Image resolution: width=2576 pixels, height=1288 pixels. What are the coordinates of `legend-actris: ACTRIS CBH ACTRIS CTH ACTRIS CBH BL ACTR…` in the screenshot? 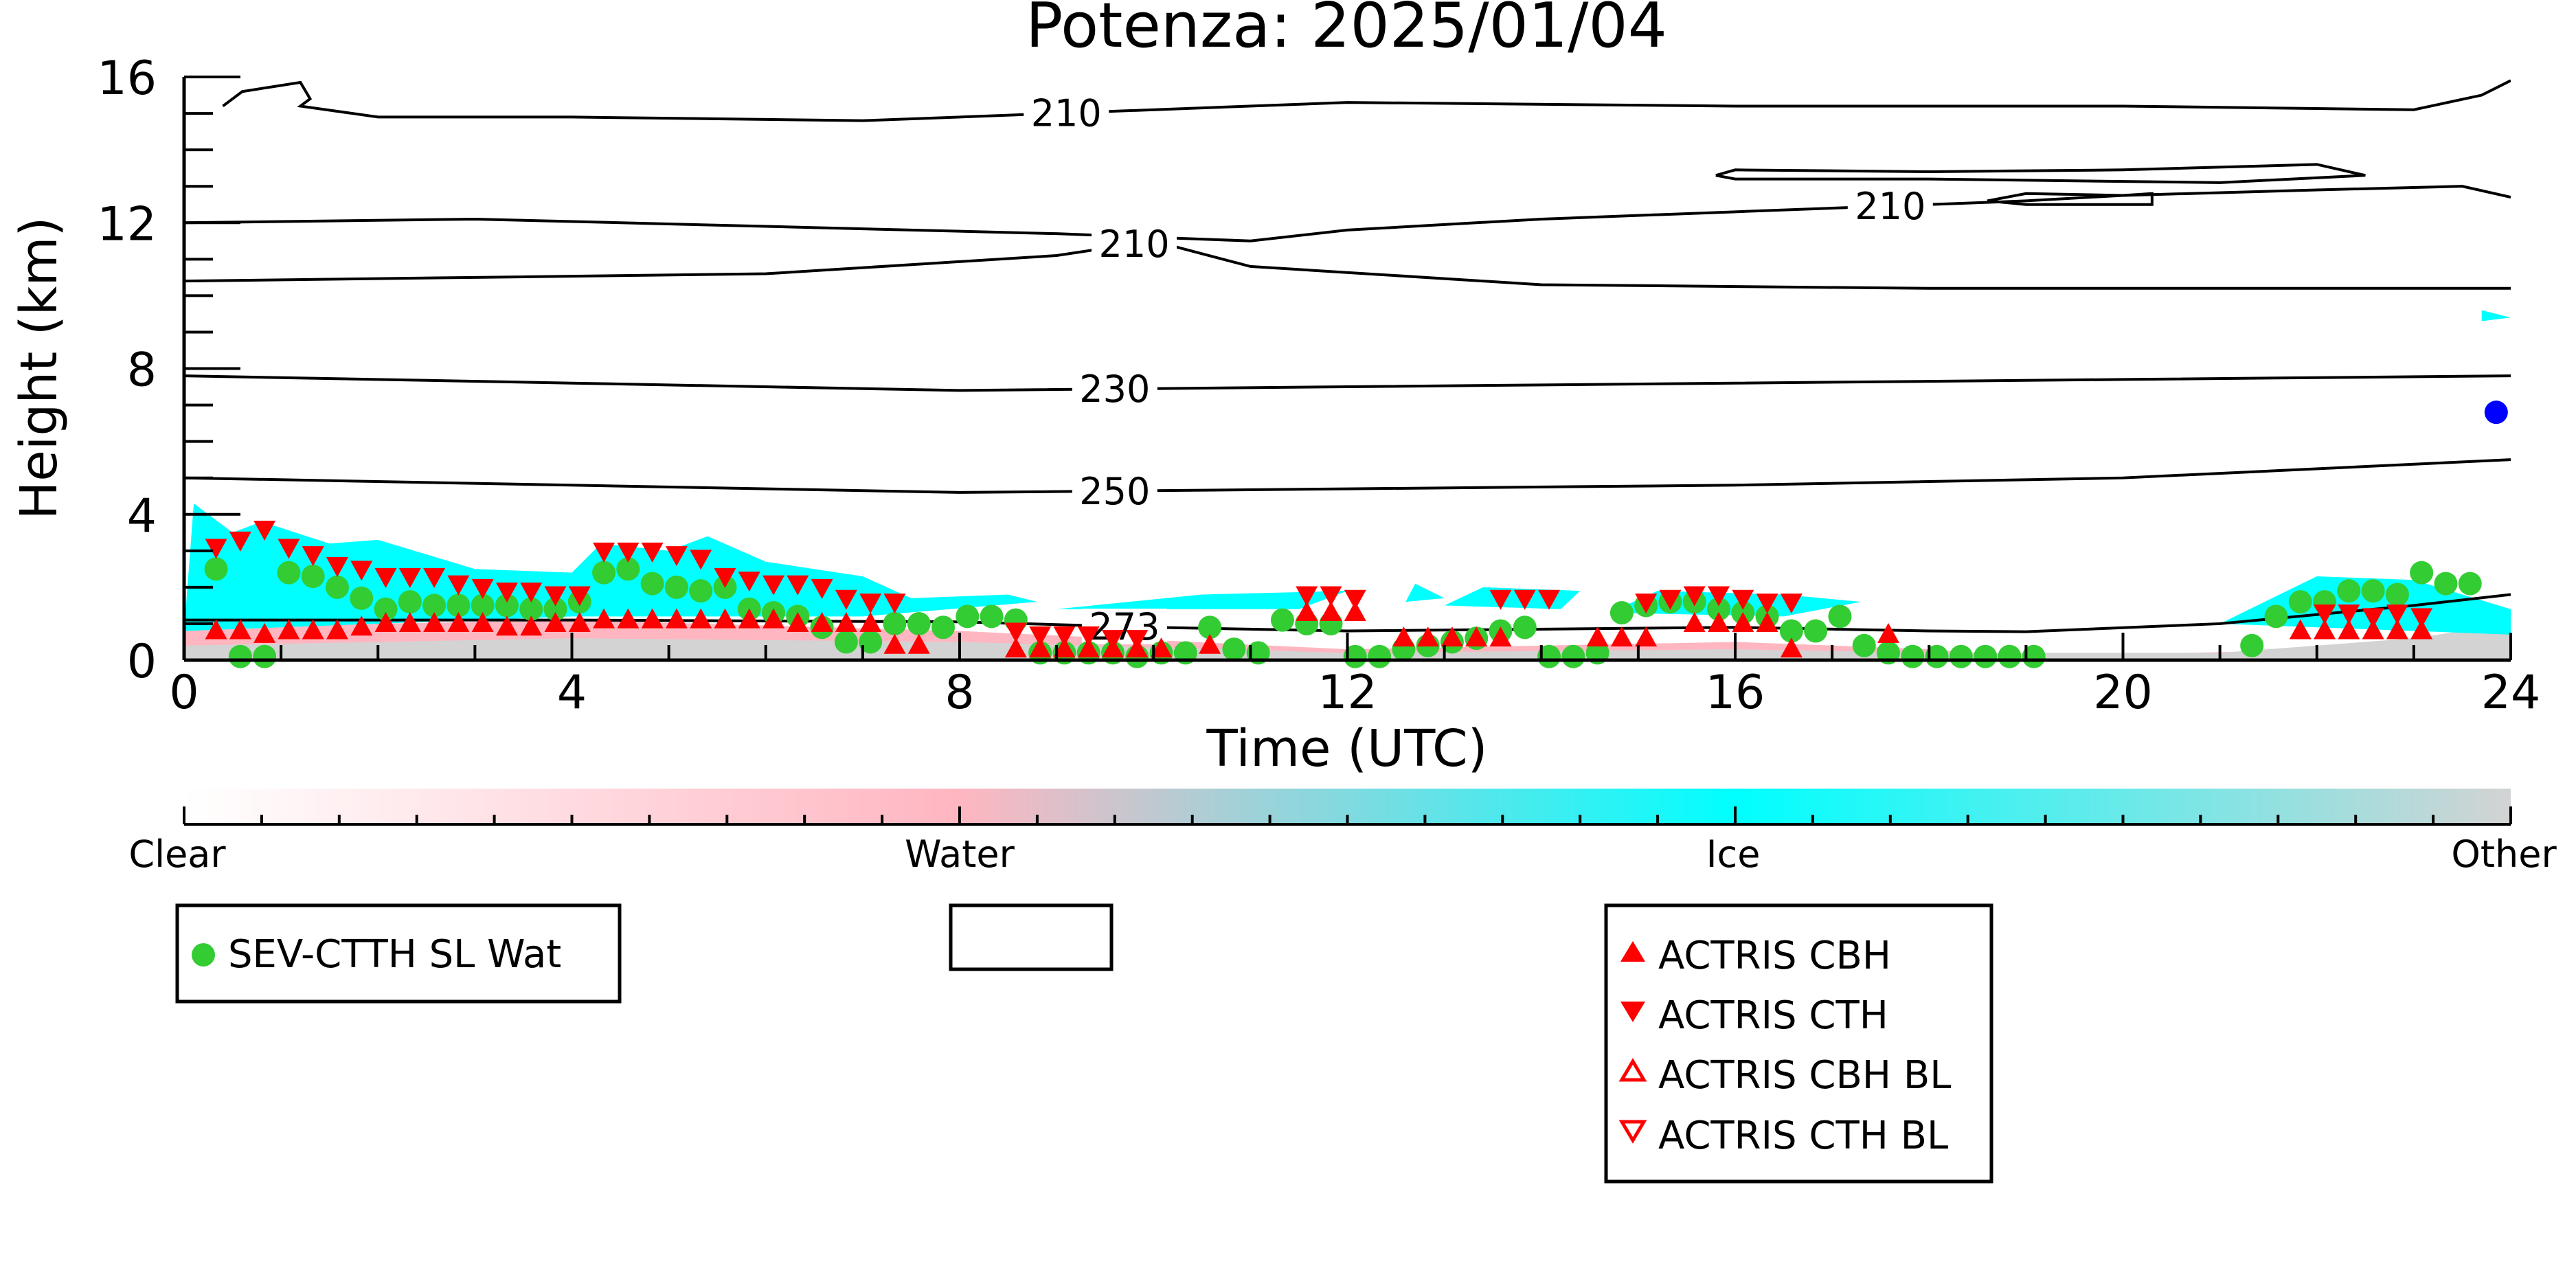 It's located at (1798, 1043).